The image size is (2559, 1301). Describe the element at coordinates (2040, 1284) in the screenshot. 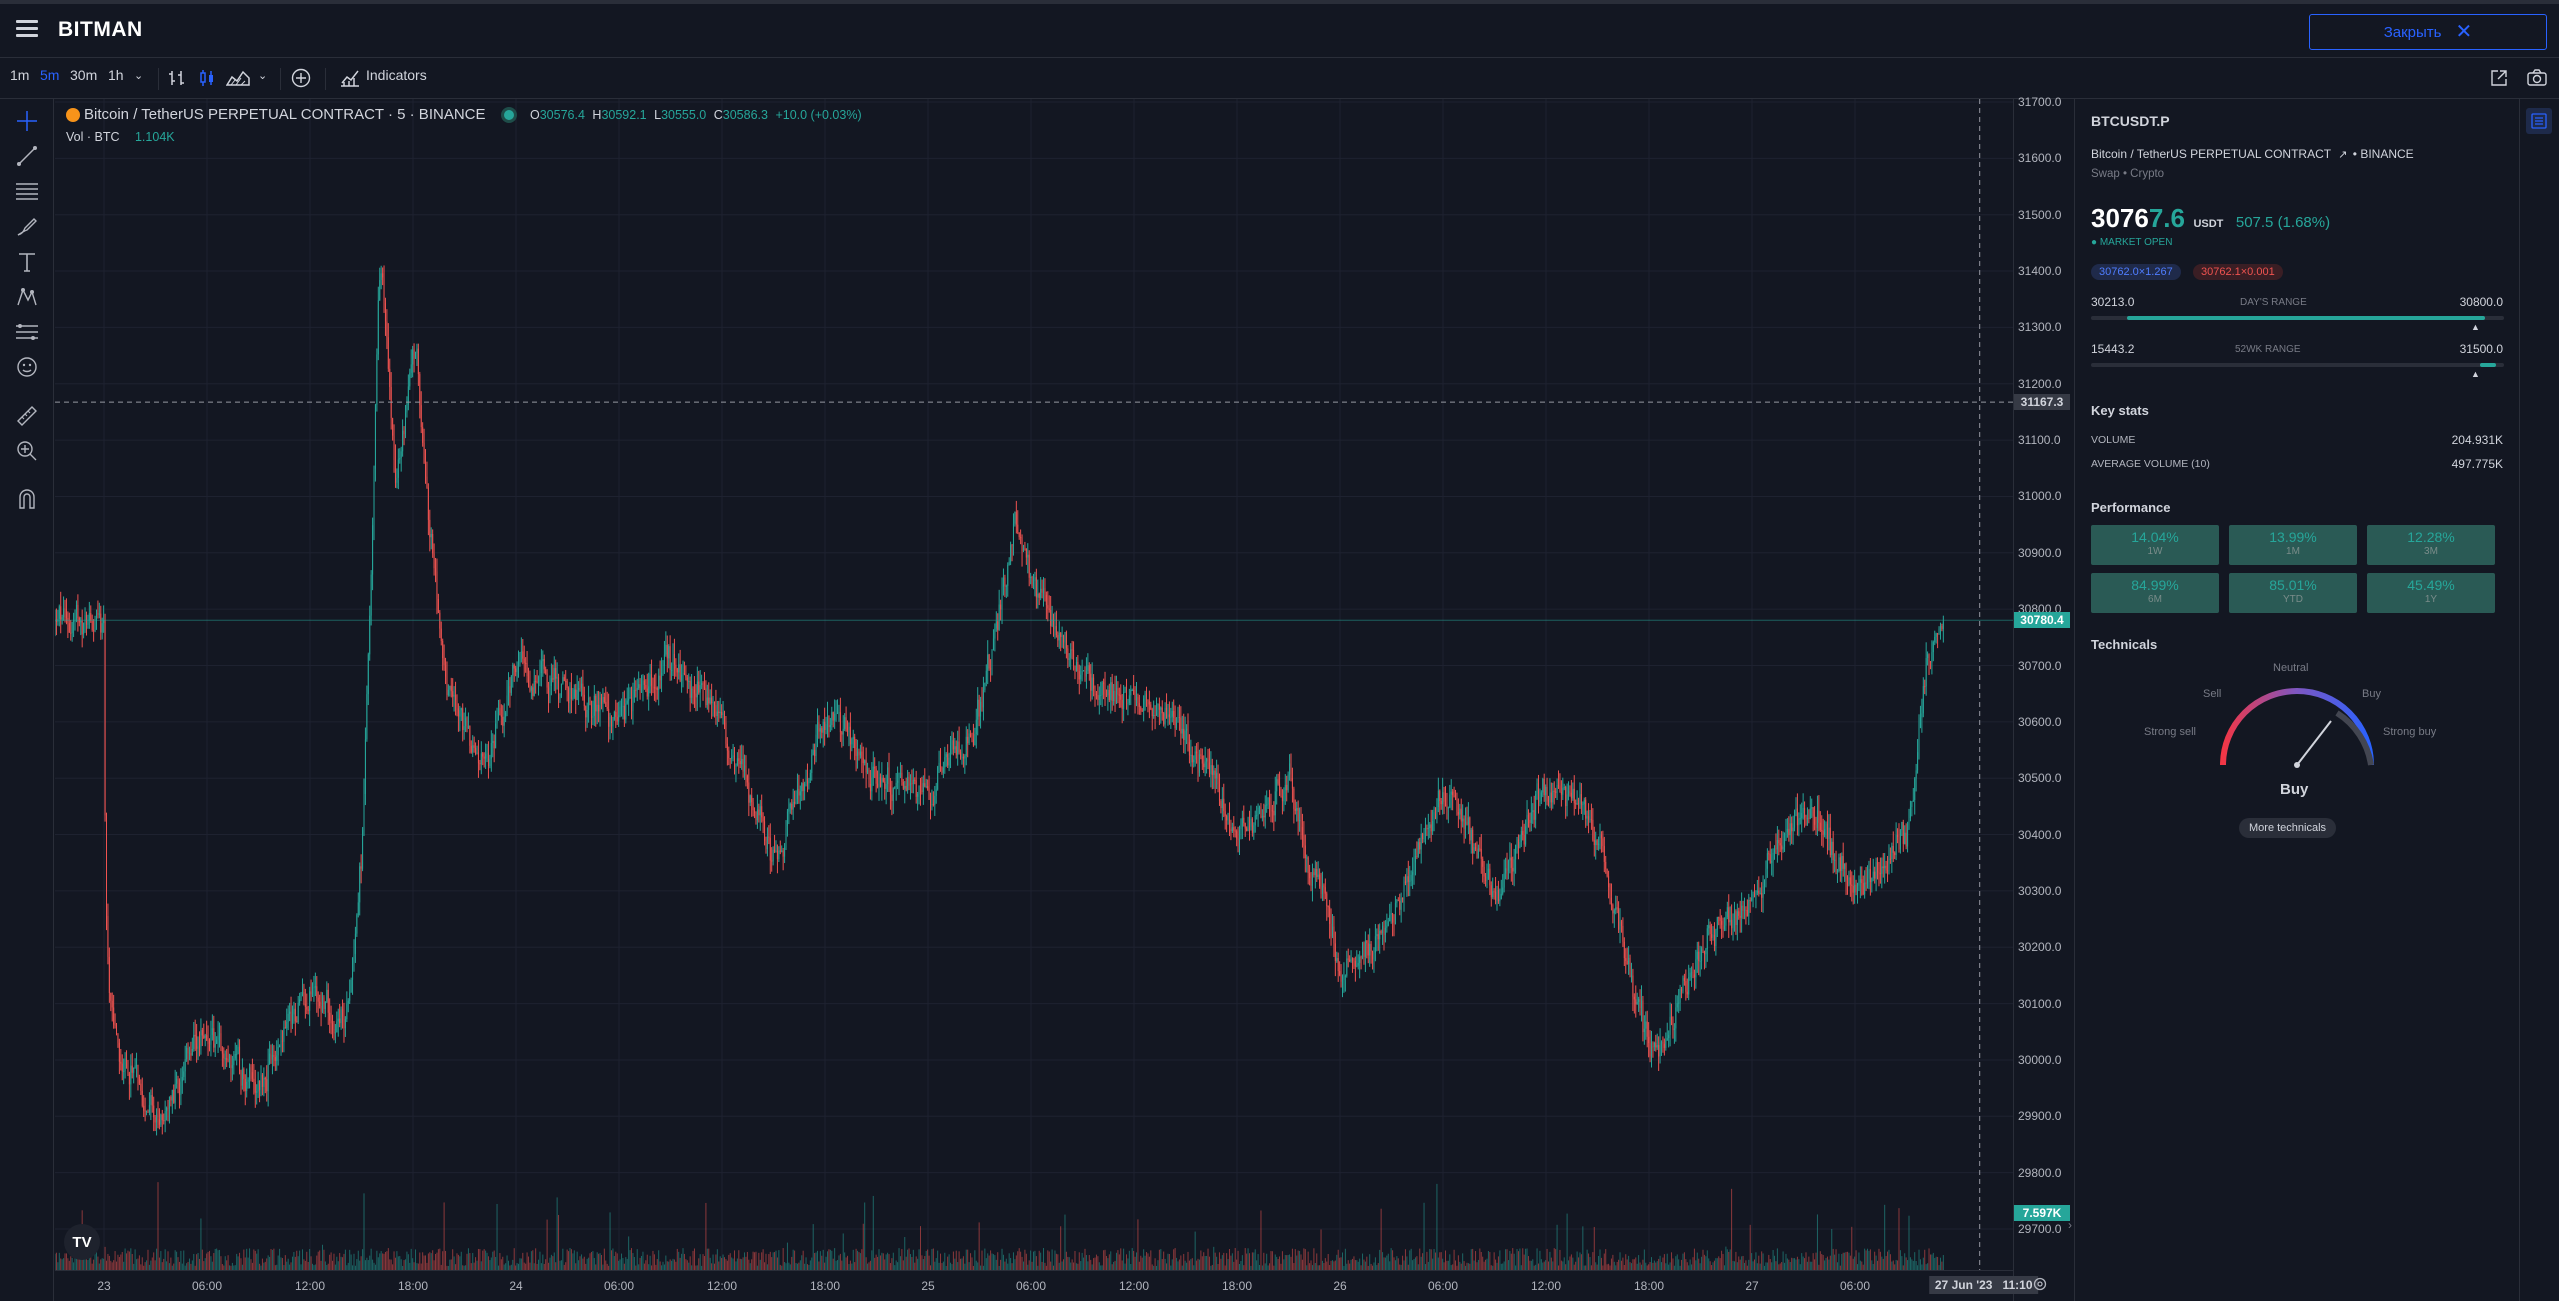

I see `settings-gear-icon` at that location.